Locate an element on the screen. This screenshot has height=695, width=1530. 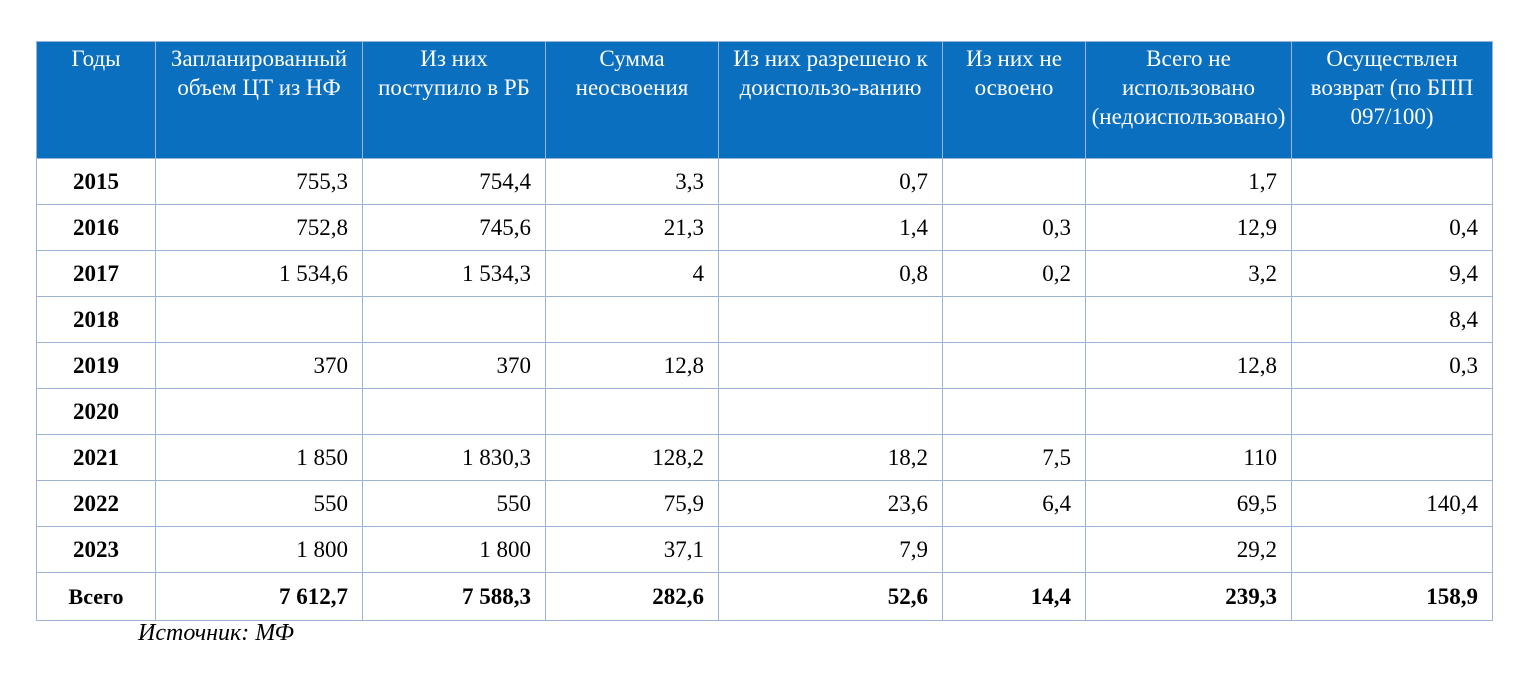
allowed-cell: 18,2 is located at coordinates (830, 457).